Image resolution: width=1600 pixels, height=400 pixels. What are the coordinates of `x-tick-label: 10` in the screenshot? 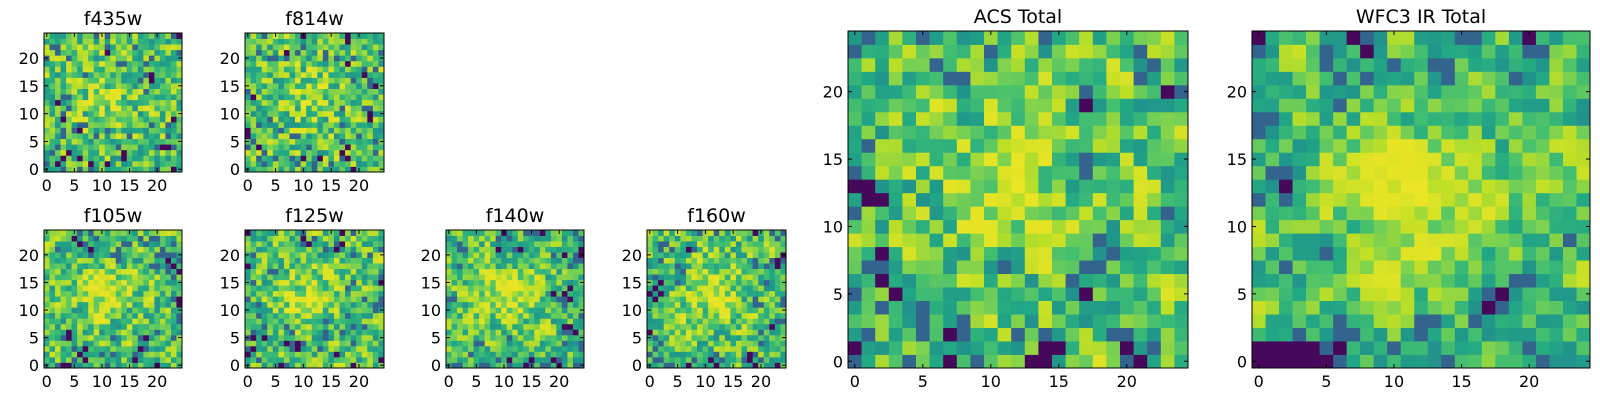 It's located at (504, 381).